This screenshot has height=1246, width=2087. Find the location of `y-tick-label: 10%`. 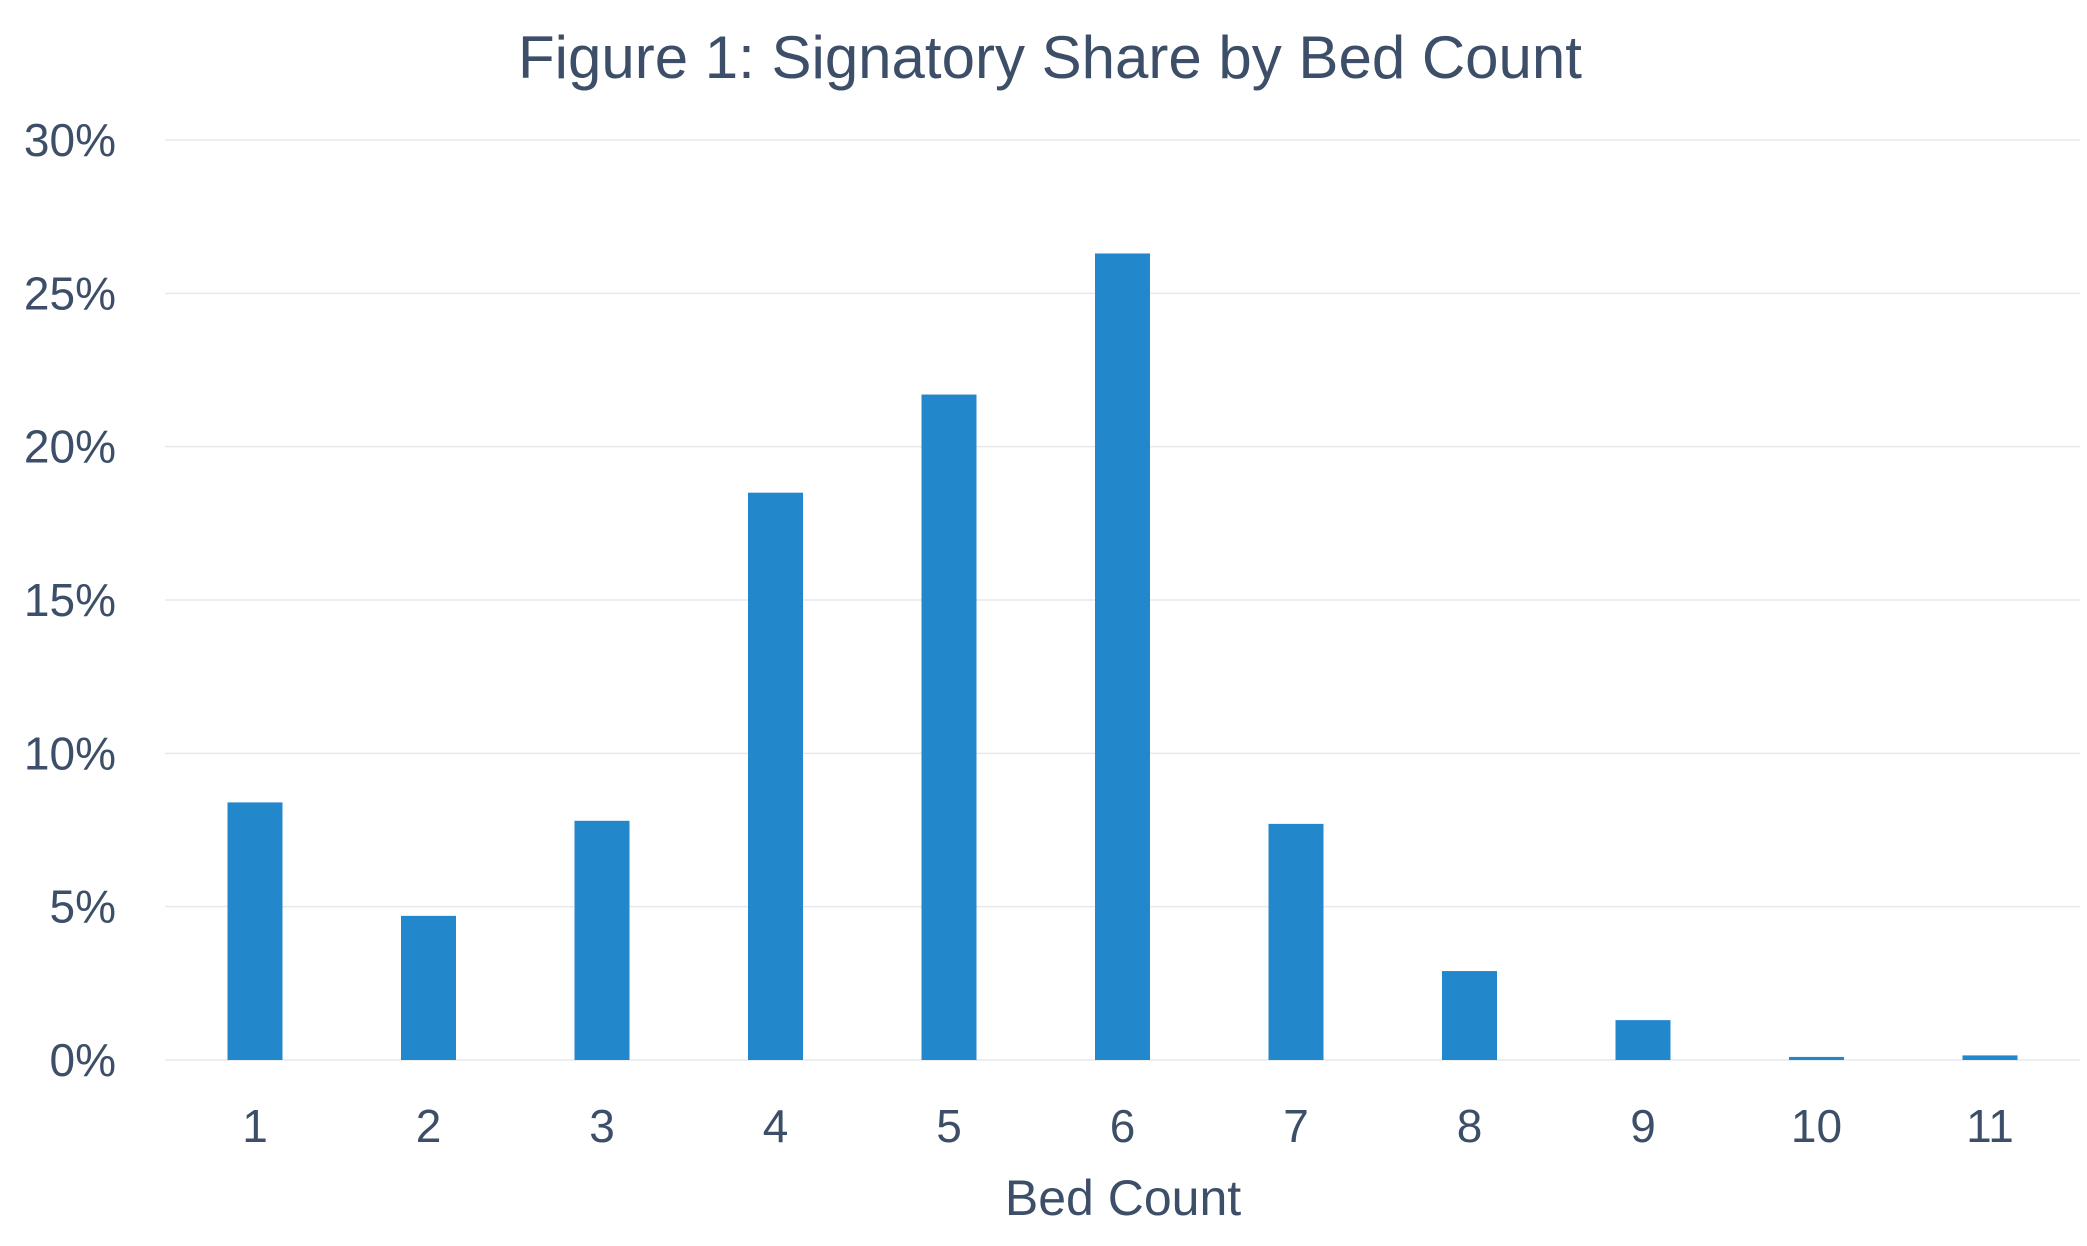

y-tick-label: 10% is located at coordinates (70, 753).